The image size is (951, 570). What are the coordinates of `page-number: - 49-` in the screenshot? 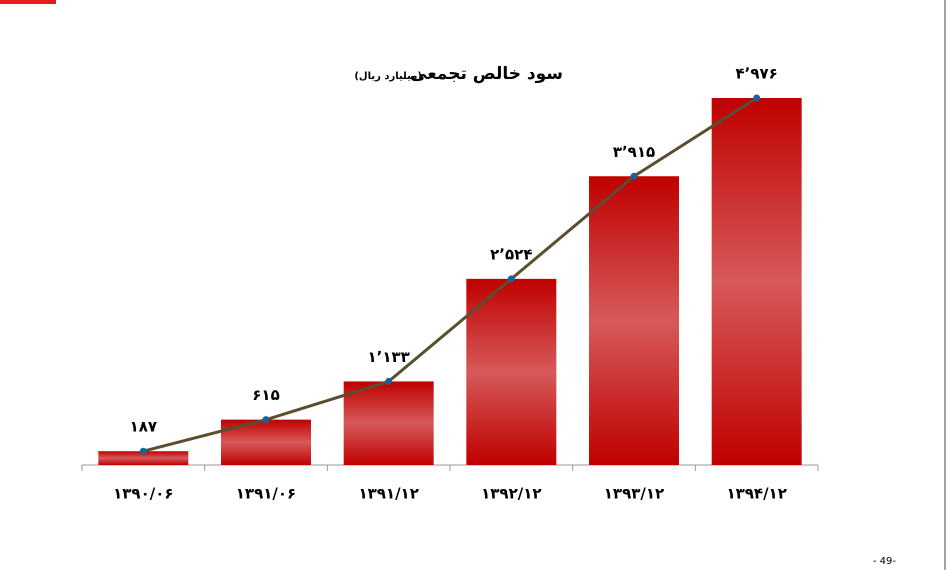 It's located at (885, 561).